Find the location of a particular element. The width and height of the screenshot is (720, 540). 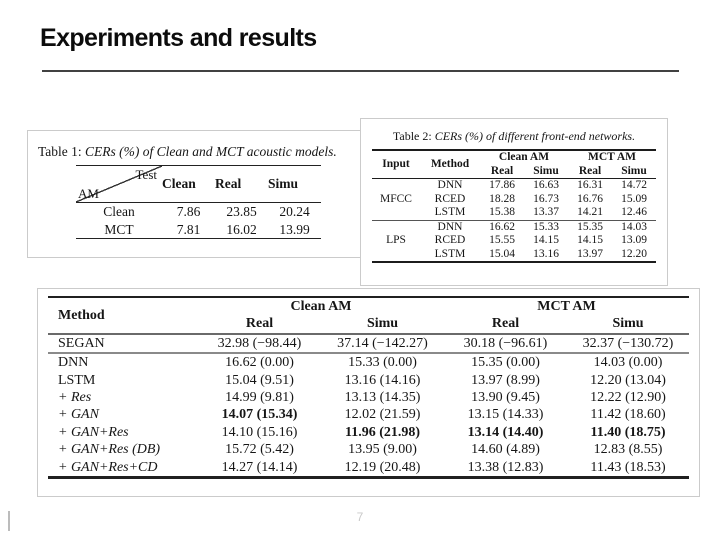

method-label: + GAN+Res+CD is located at coordinates (108, 467).